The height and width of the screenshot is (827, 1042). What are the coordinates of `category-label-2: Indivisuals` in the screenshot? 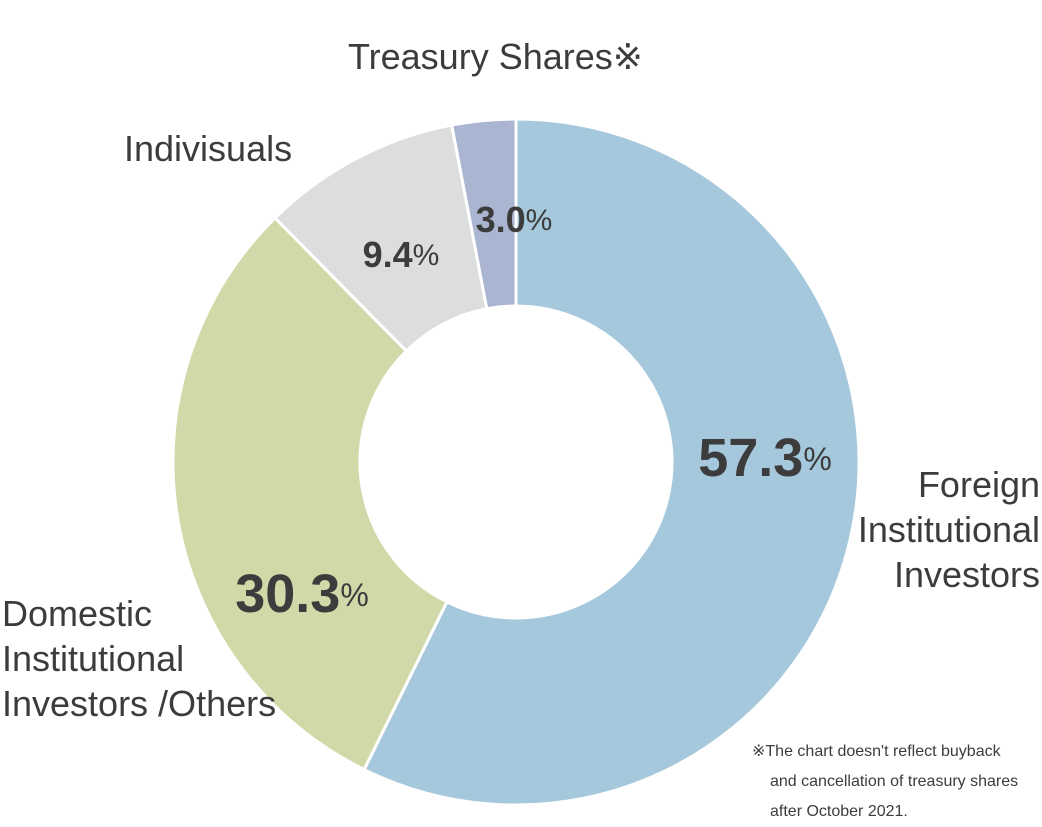 It's located at (208, 148).